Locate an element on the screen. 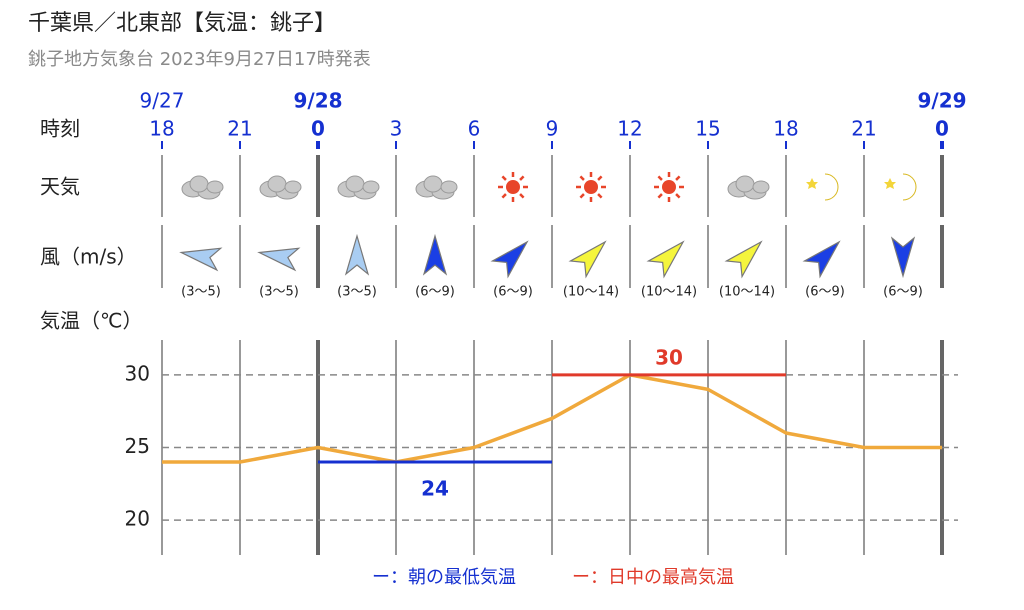  legend-name: 朝の最低気温 is located at coordinates (462, 577).